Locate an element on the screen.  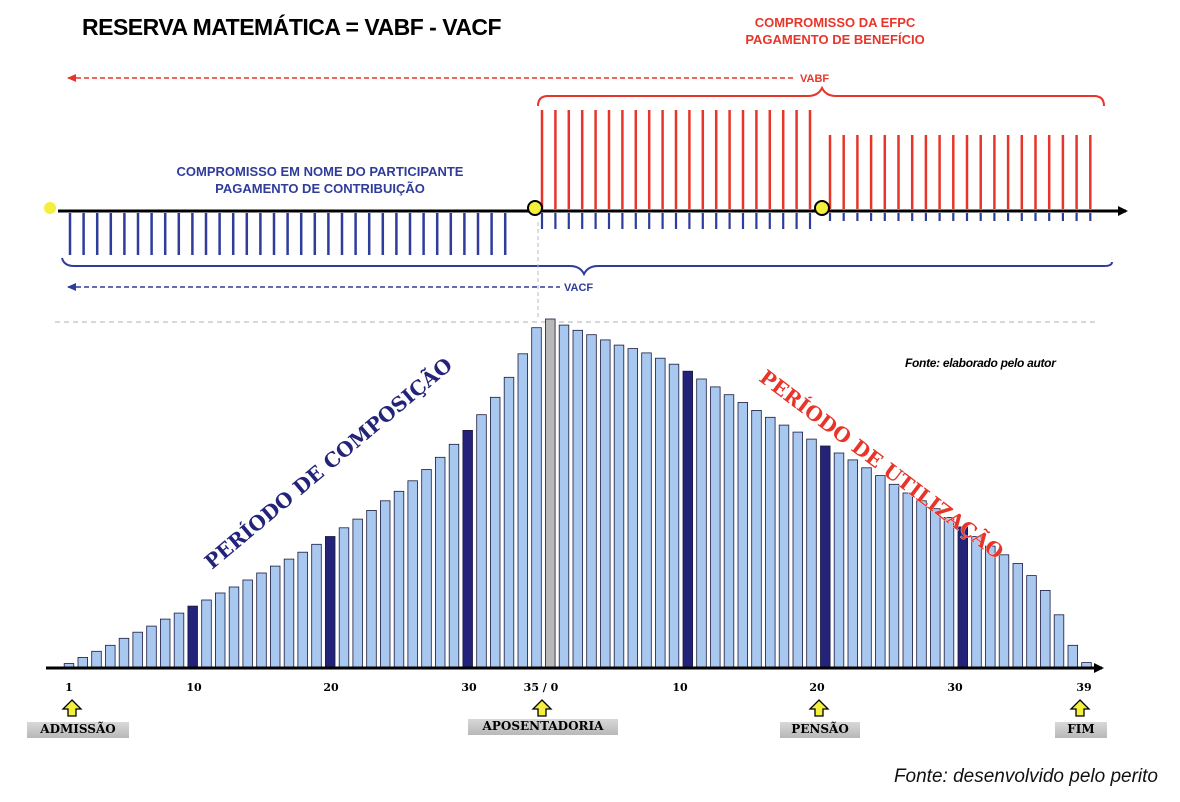
tick-label: 20 is located at coordinates (331, 687).